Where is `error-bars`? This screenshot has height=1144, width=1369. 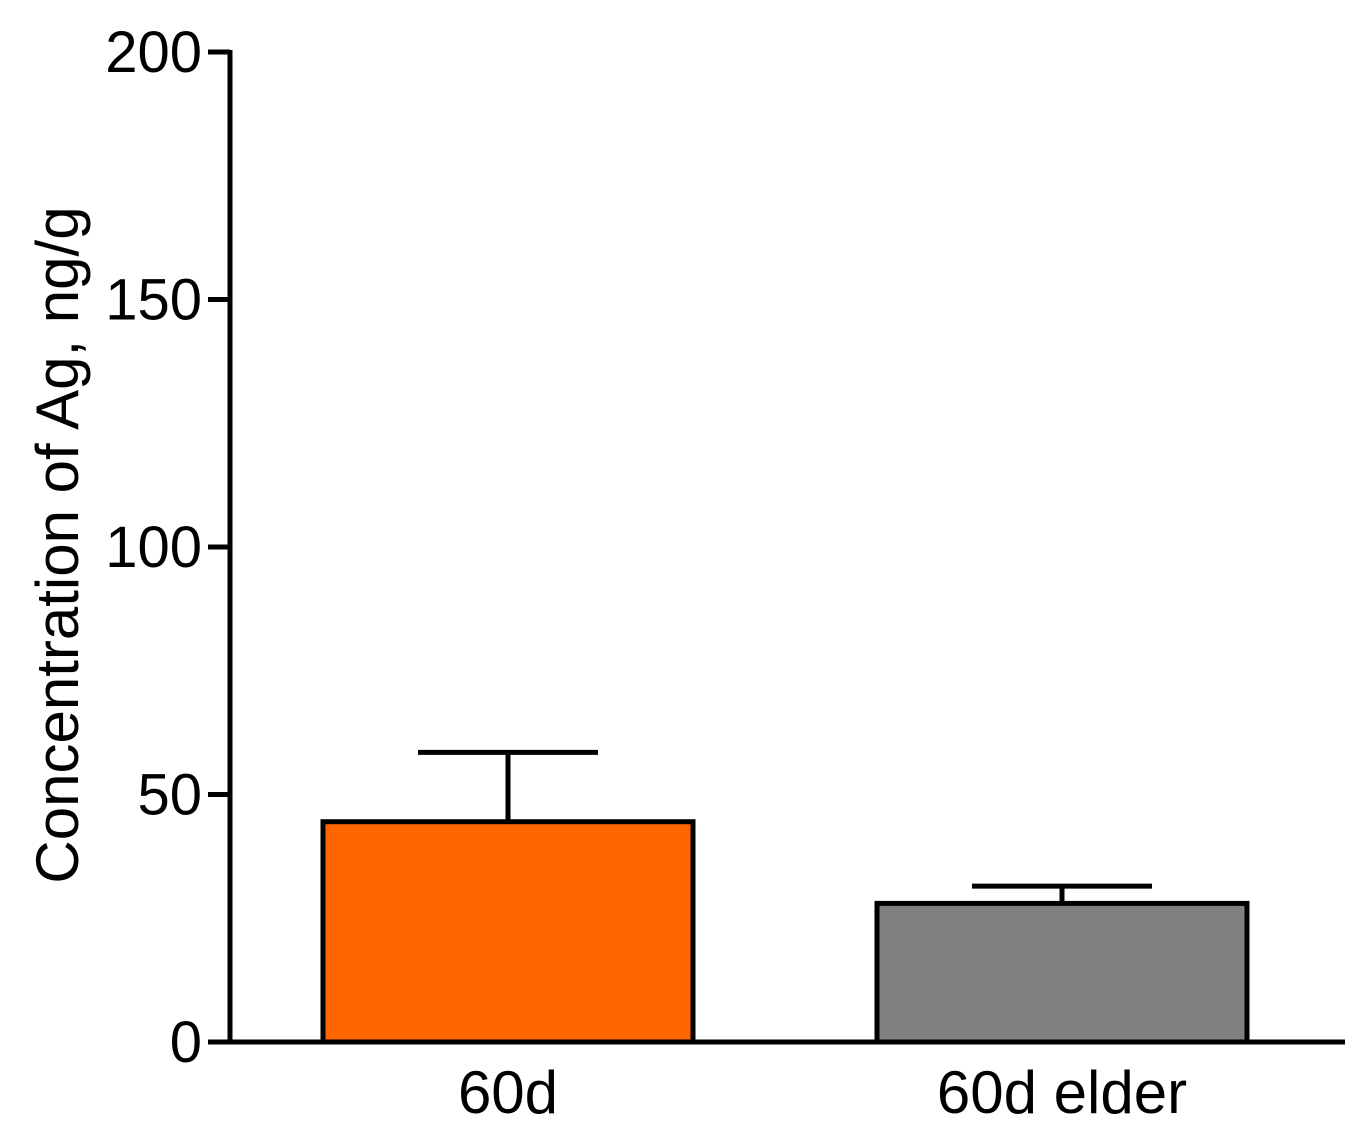
error-bars is located at coordinates (785, 826).